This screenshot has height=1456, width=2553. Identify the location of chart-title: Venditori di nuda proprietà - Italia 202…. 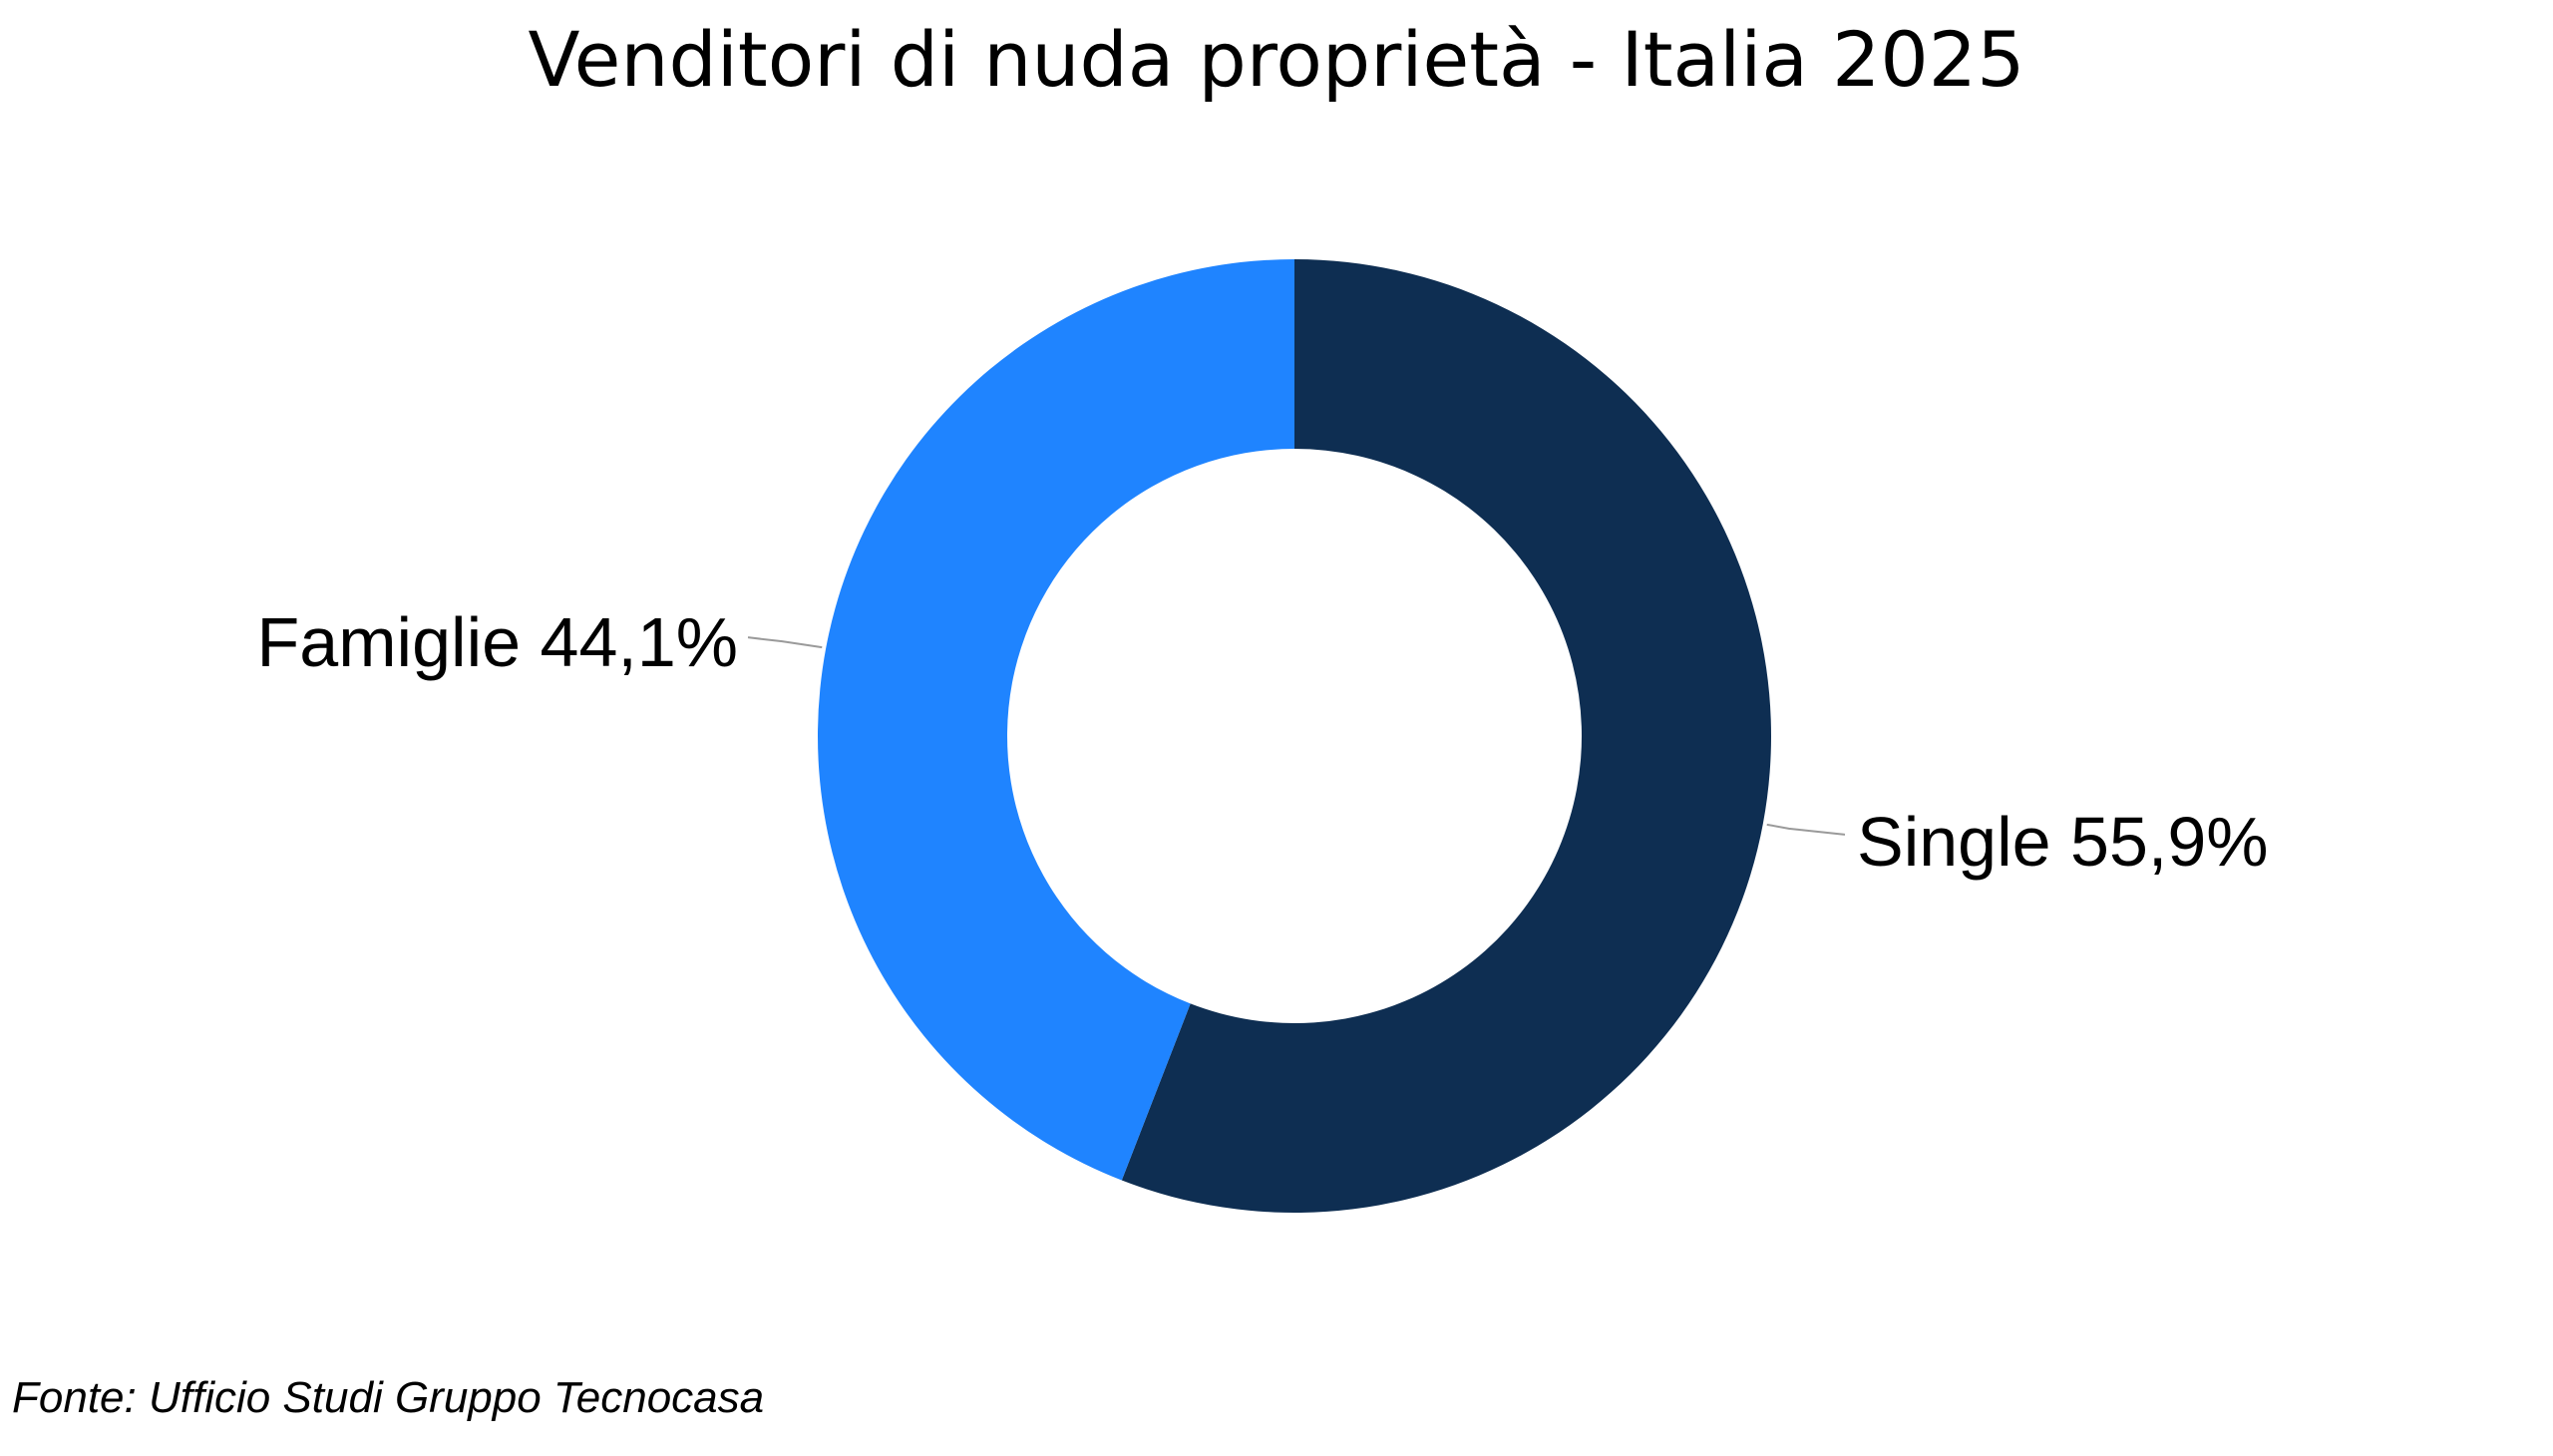
(1277, 59).